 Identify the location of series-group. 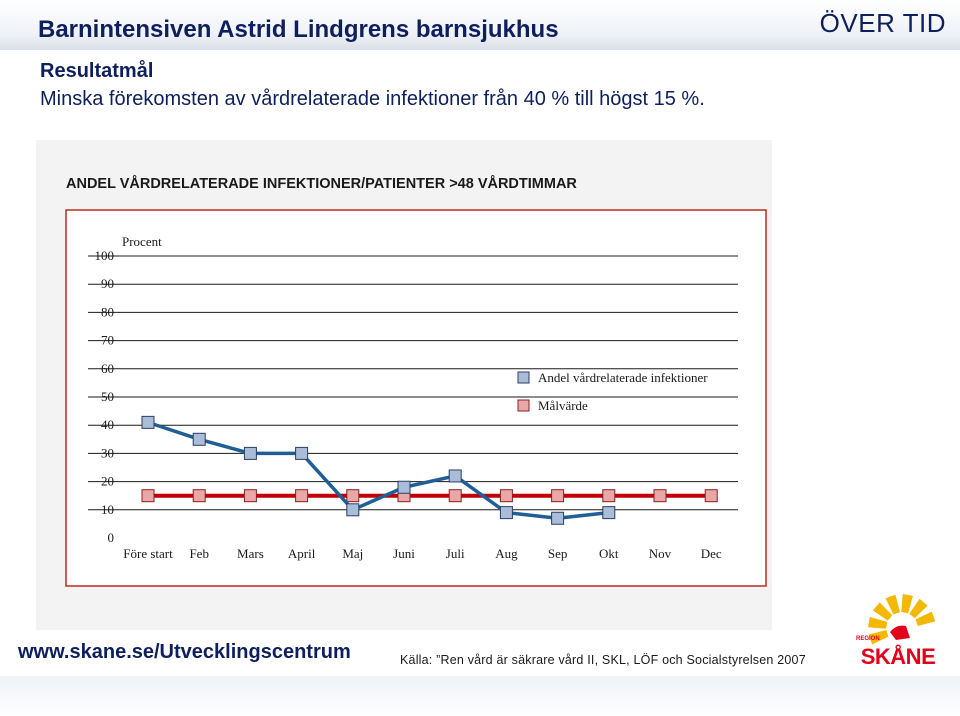
(429, 470).